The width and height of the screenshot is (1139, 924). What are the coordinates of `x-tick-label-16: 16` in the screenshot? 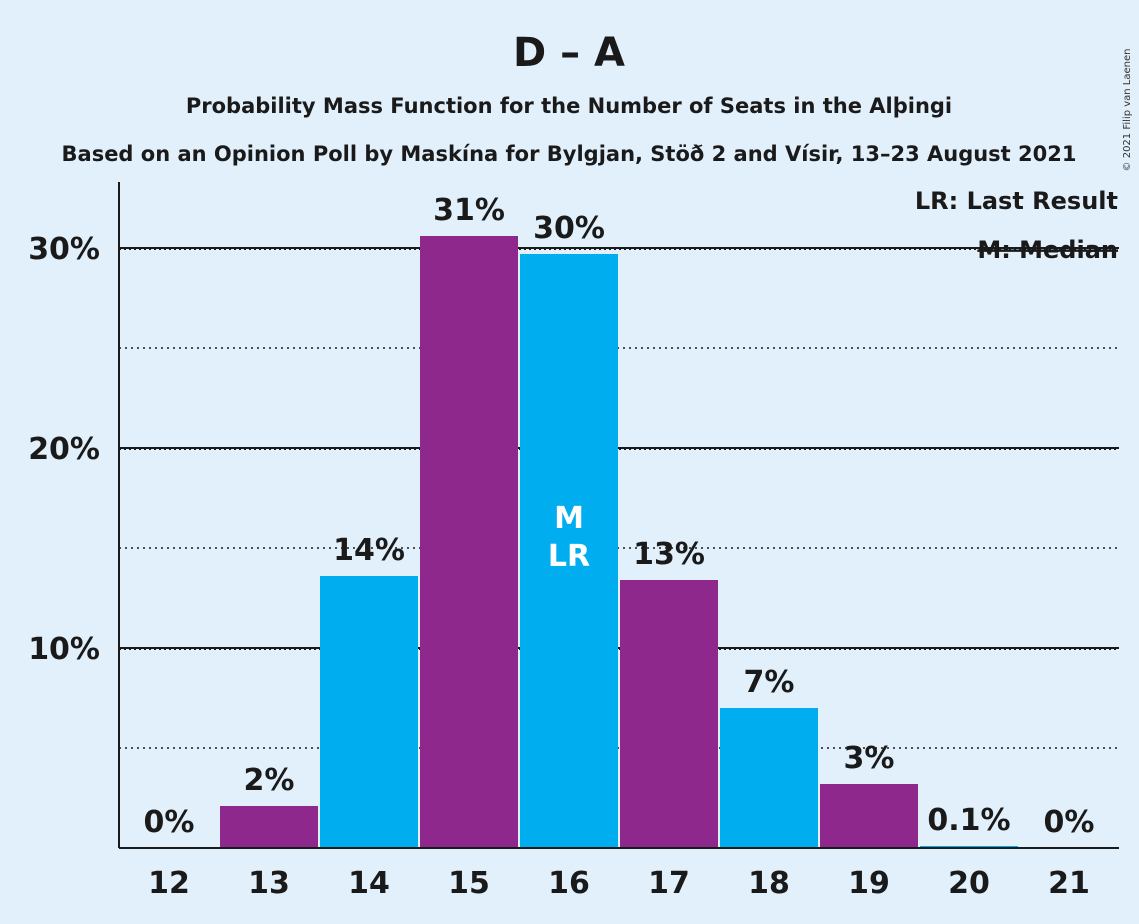 It's located at (569, 883).